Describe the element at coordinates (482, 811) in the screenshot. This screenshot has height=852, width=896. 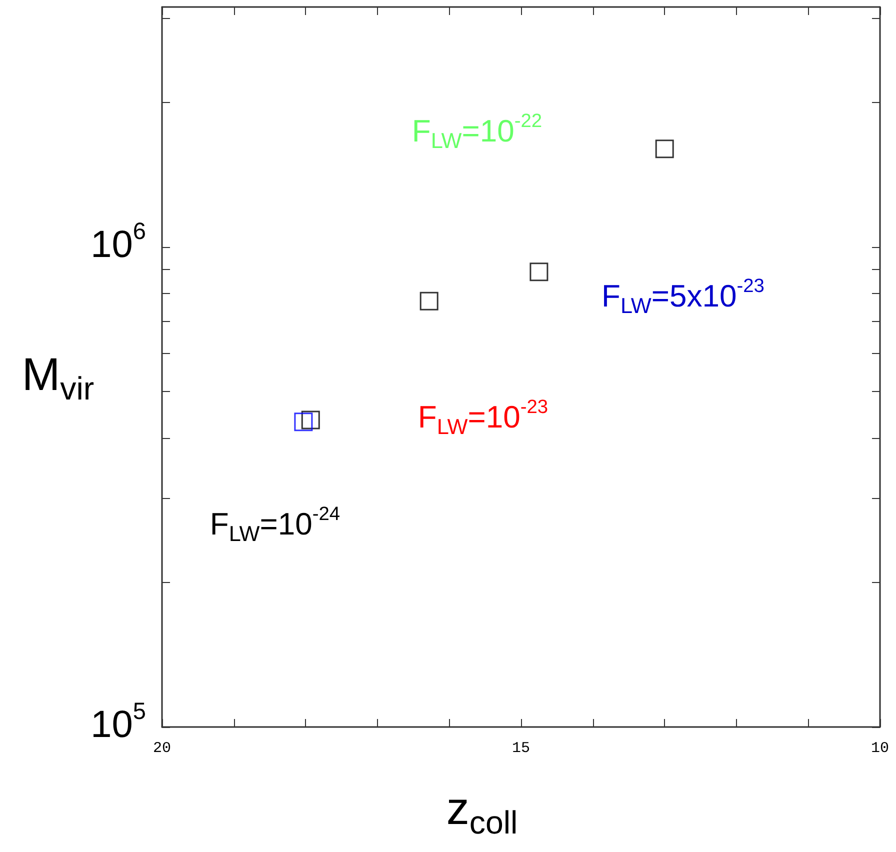
I see `x-axis-title: z$_{coll}$` at that location.